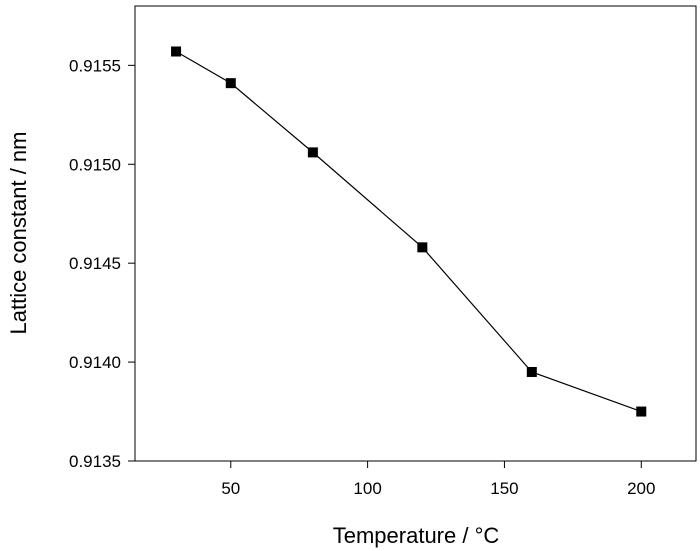  What do you see at coordinates (95, 263) in the screenshot?
I see `y-tick-label: 0.9145` at bounding box center [95, 263].